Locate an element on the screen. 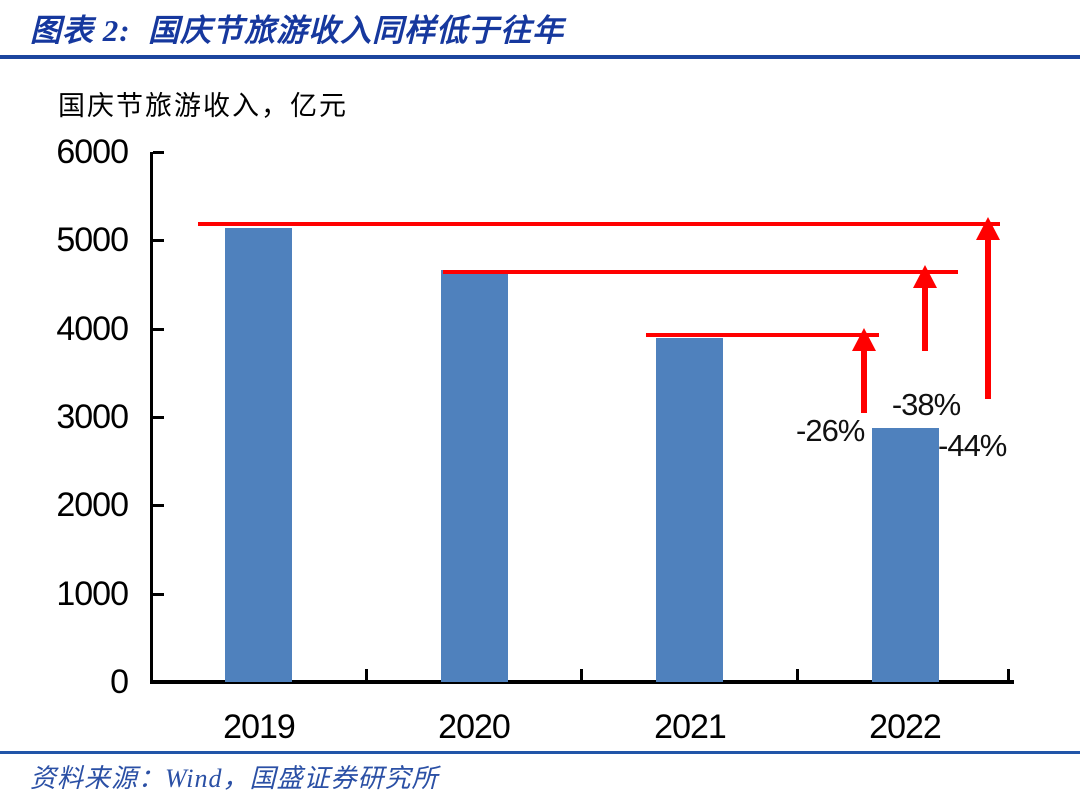 The width and height of the screenshot is (1080, 809). source-note: 资料来源：Wind，国盛证券研究所 is located at coordinates (234, 778).